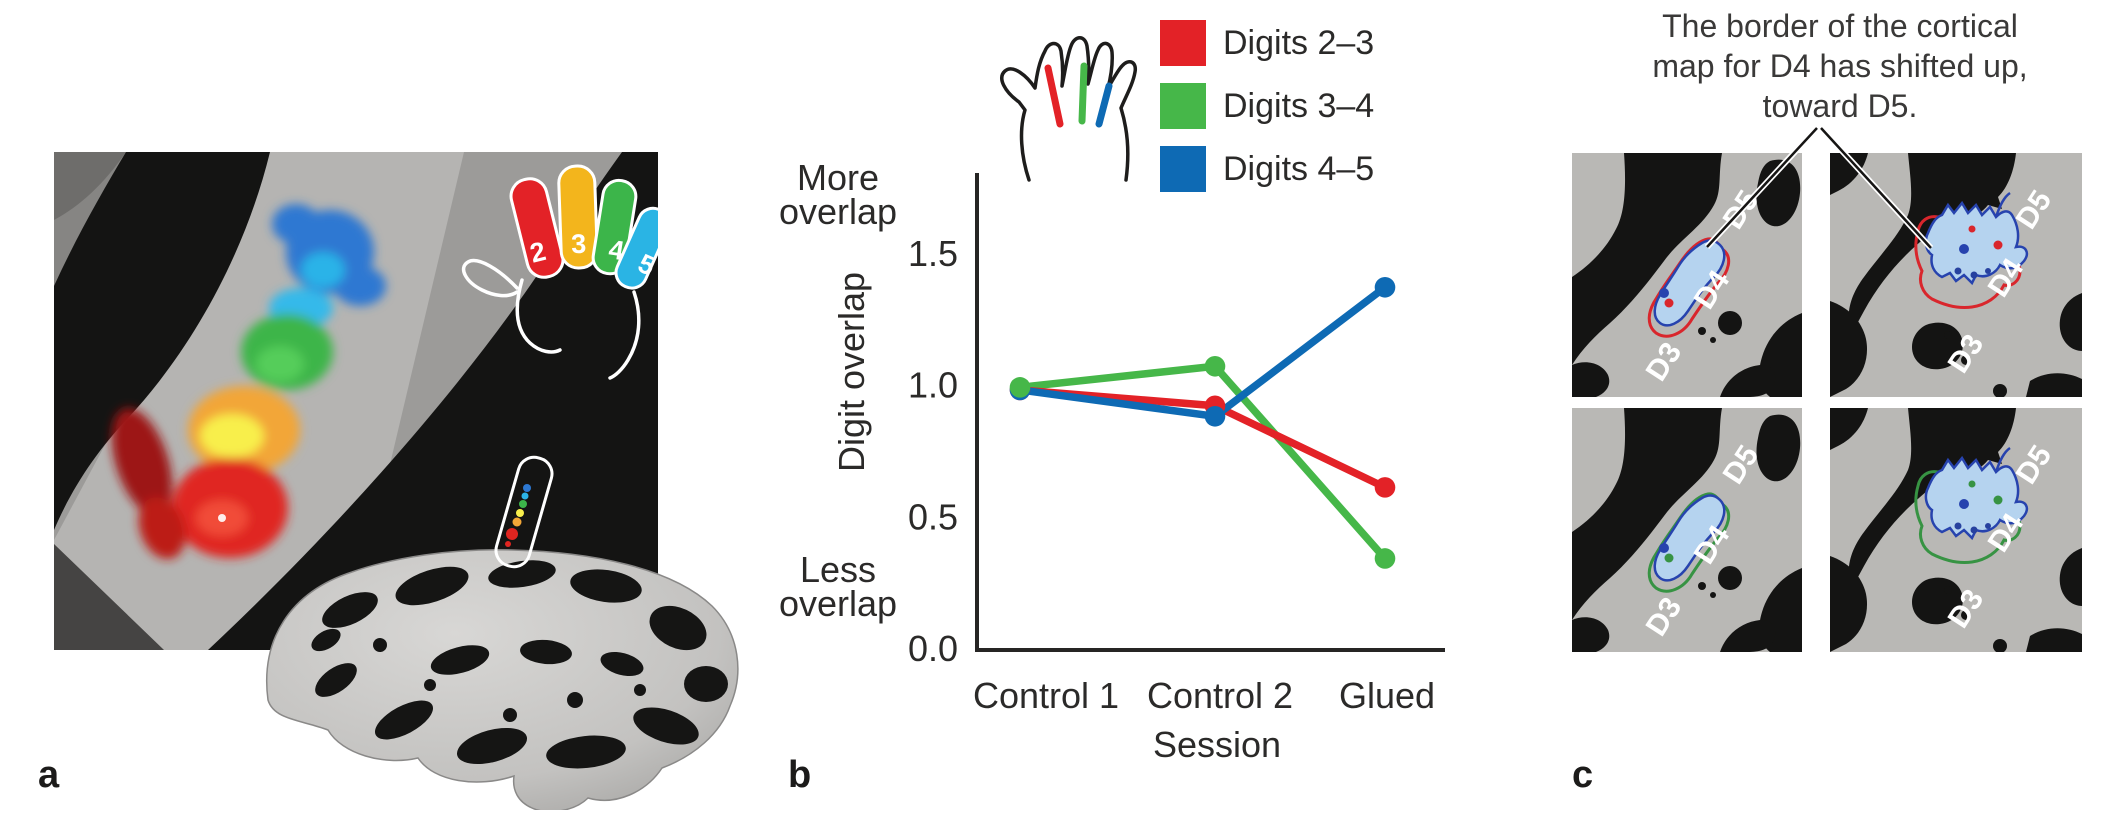 The height and width of the screenshot is (824, 2102). Describe the element at coordinates (933, 648) in the screenshot. I see `y-tick-label: 0.0` at that location.